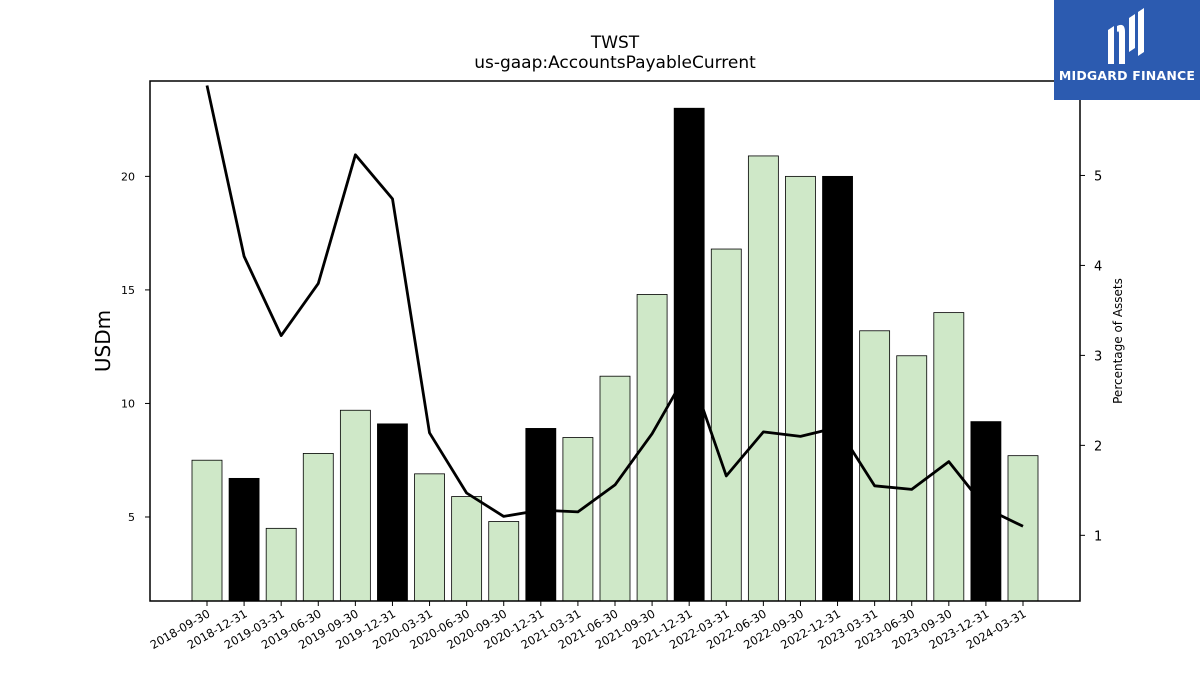  What do you see at coordinates (1091, 356) in the screenshot?
I see `right-axis: 1 2 3 4 5` at bounding box center [1091, 356].